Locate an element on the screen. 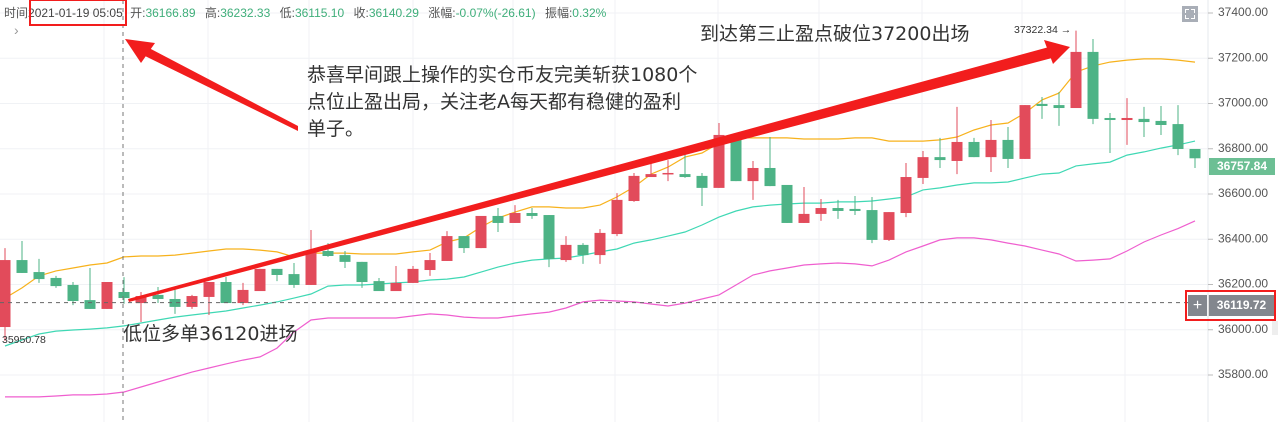 The width and height of the screenshot is (1278, 422). plus-icon: + is located at coordinates (1197, 305).